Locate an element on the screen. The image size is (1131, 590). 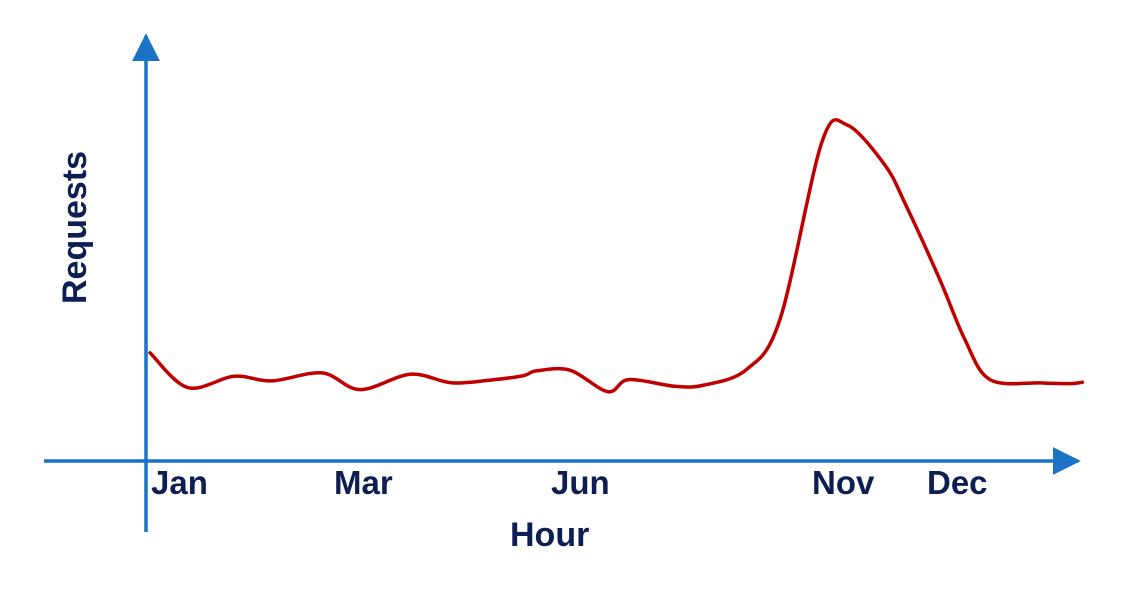
y-axis-label: Requests is located at coordinates (75, 227).